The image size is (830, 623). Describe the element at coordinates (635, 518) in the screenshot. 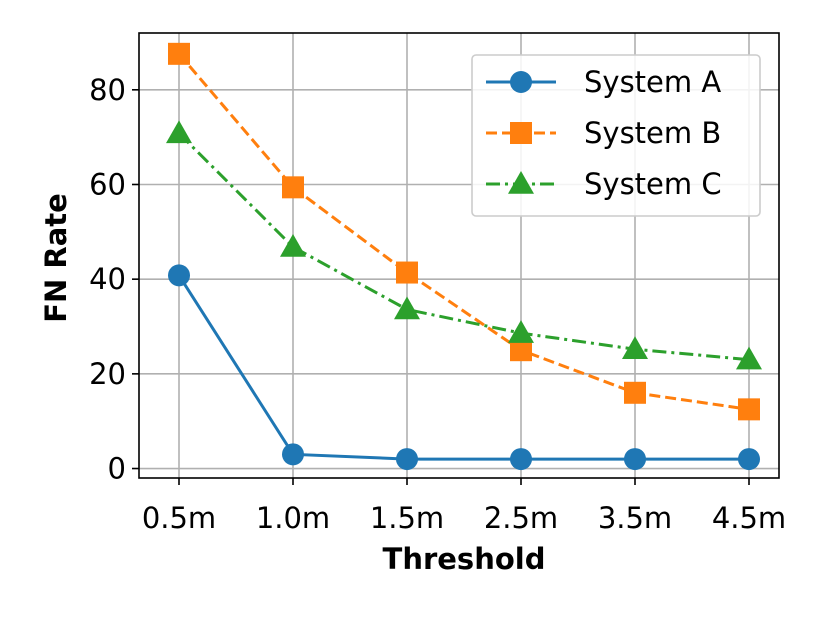

I see `x-tick-label: 3.5m` at that location.